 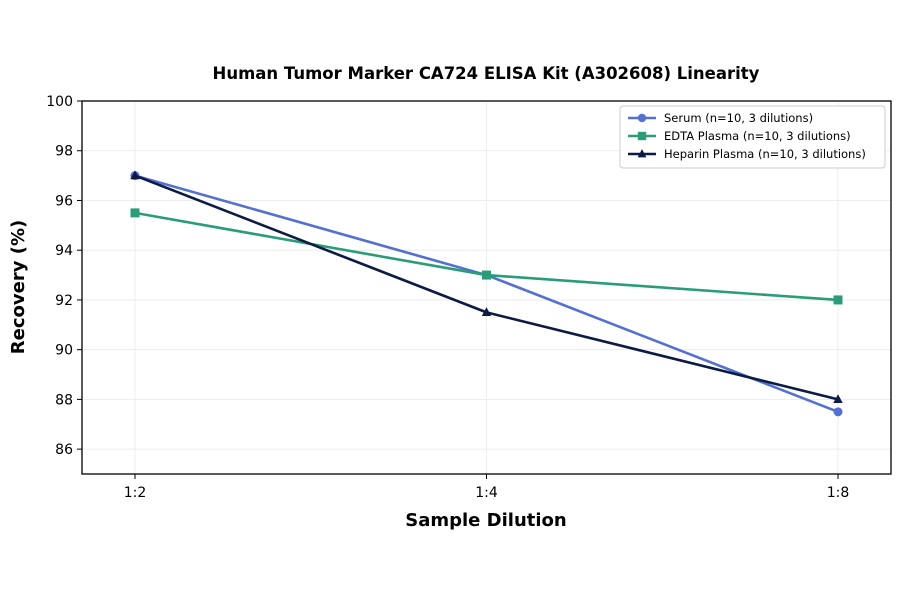 What do you see at coordinates (135, 493) in the screenshot?
I see `x-tick-label: 1:2` at bounding box center [135, 493].